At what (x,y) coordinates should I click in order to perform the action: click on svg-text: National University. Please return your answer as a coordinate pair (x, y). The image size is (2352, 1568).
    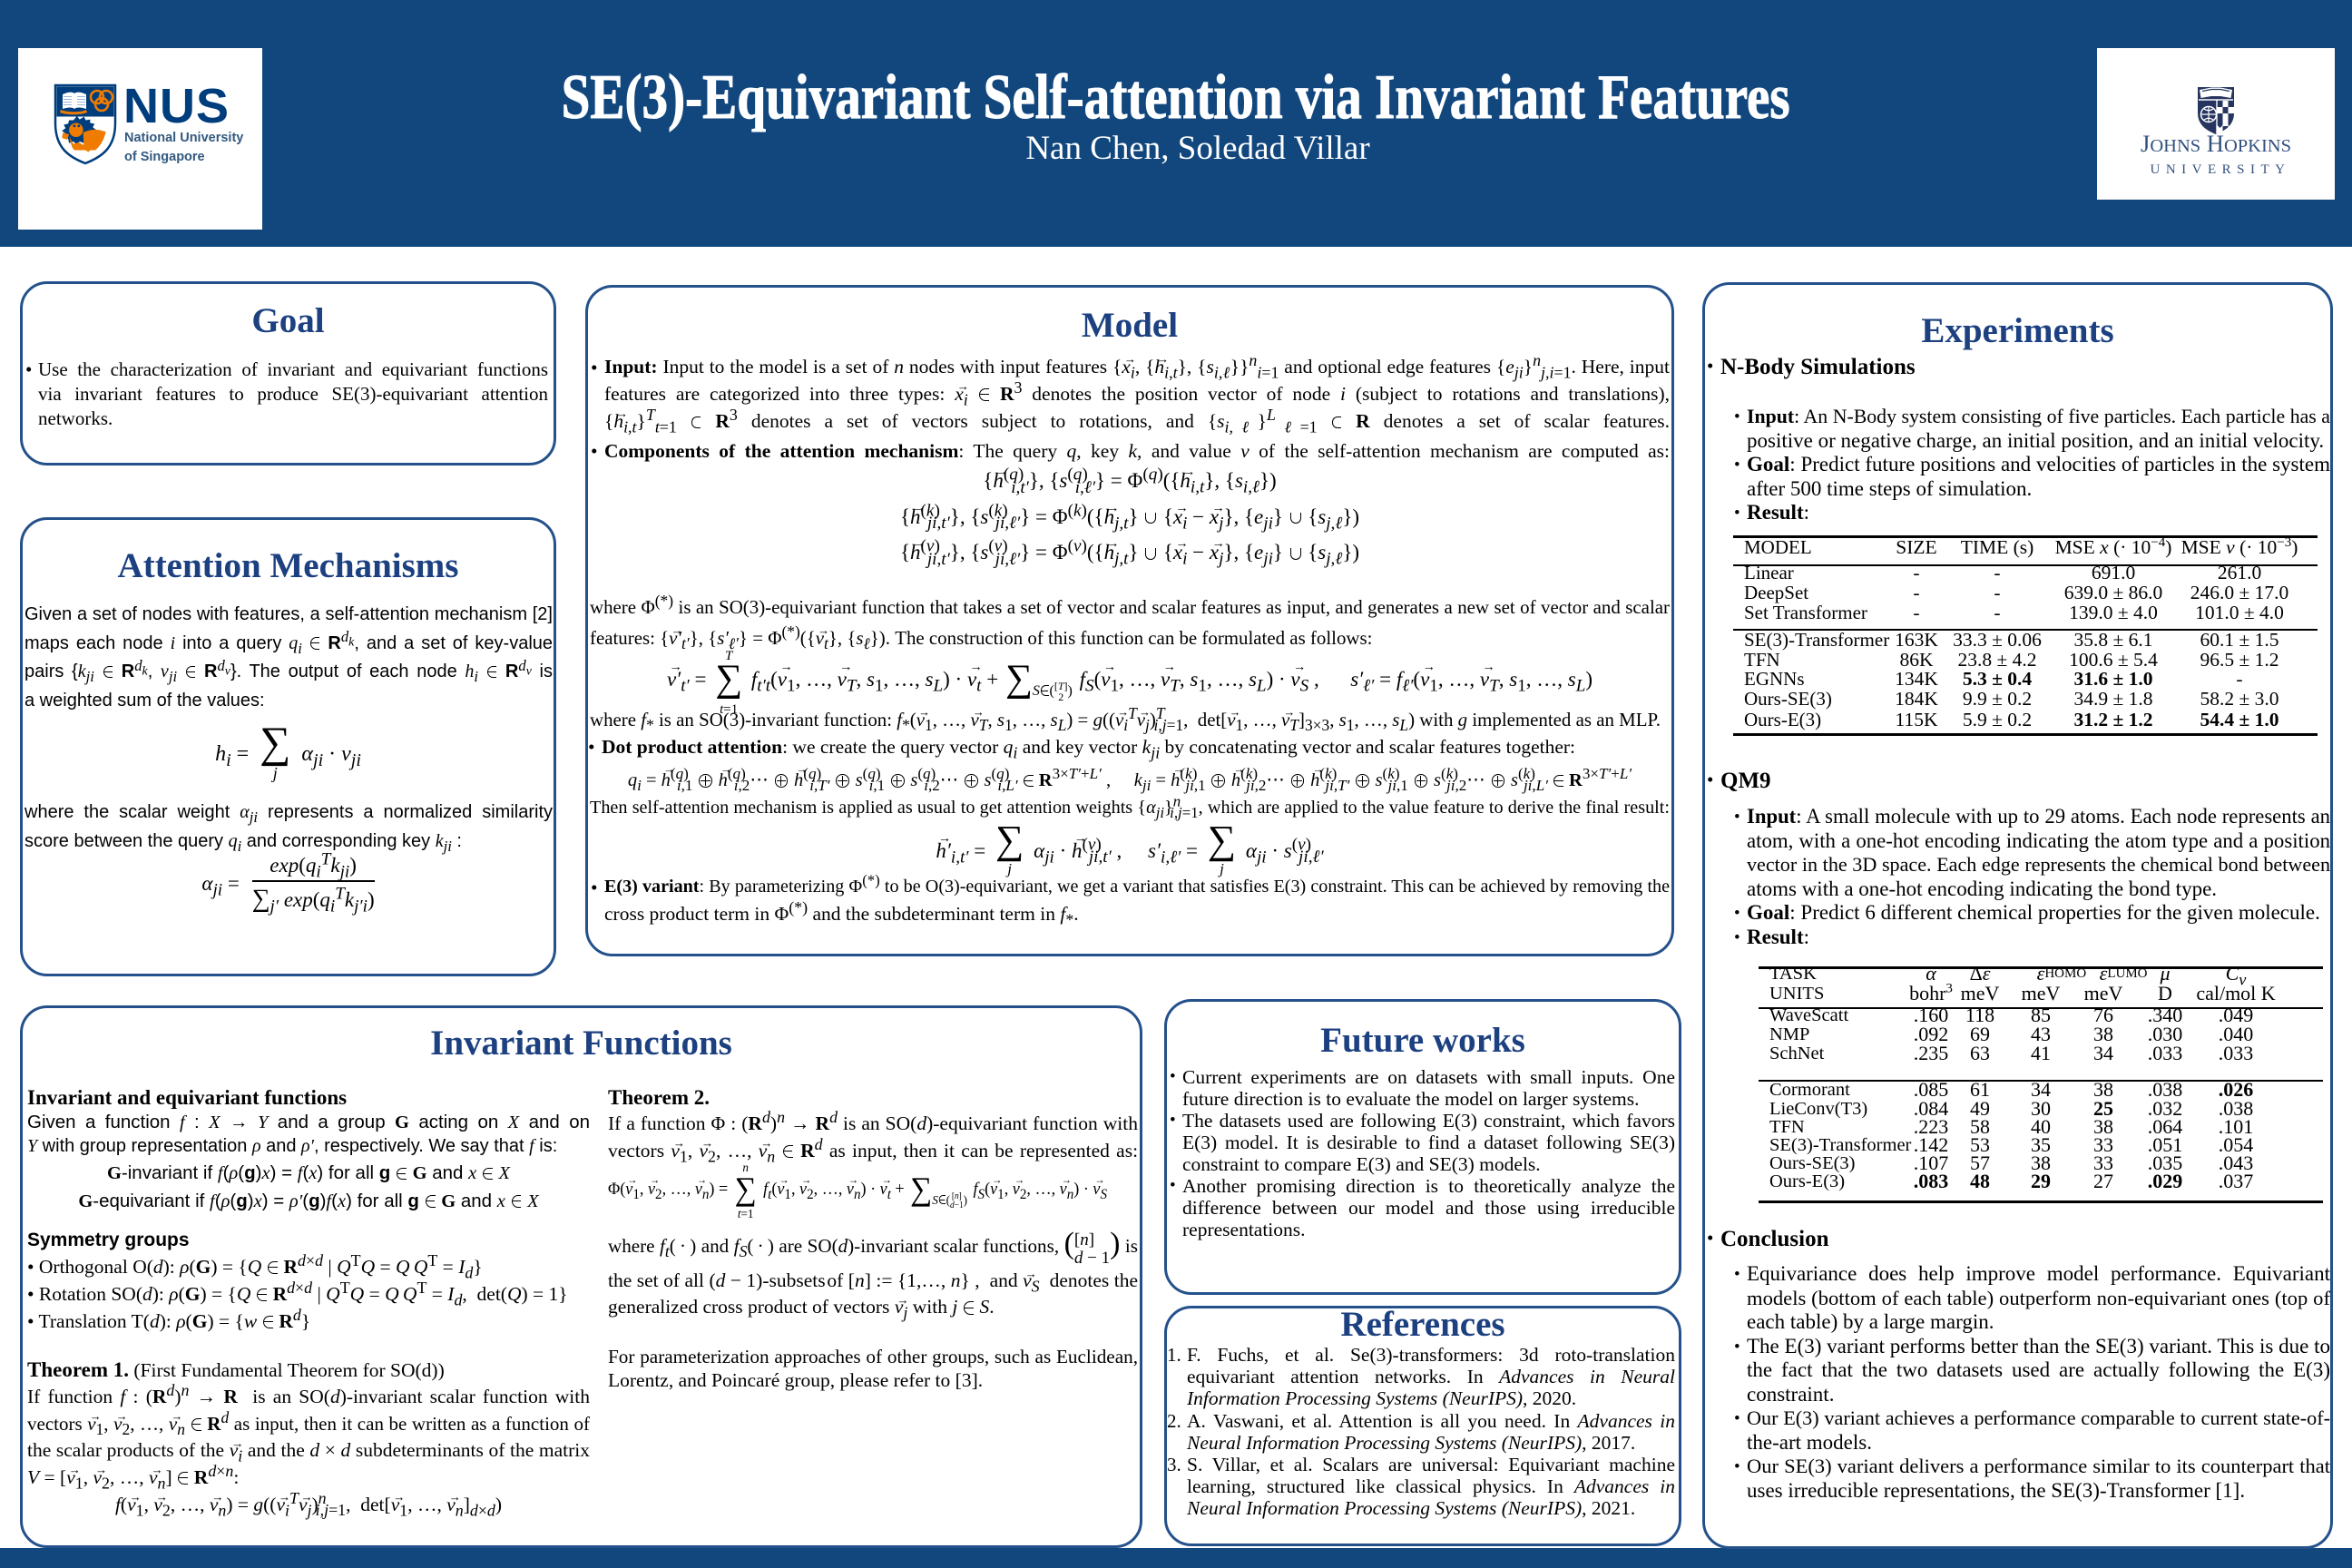
    Looking at the image, I should click on (183, 138).